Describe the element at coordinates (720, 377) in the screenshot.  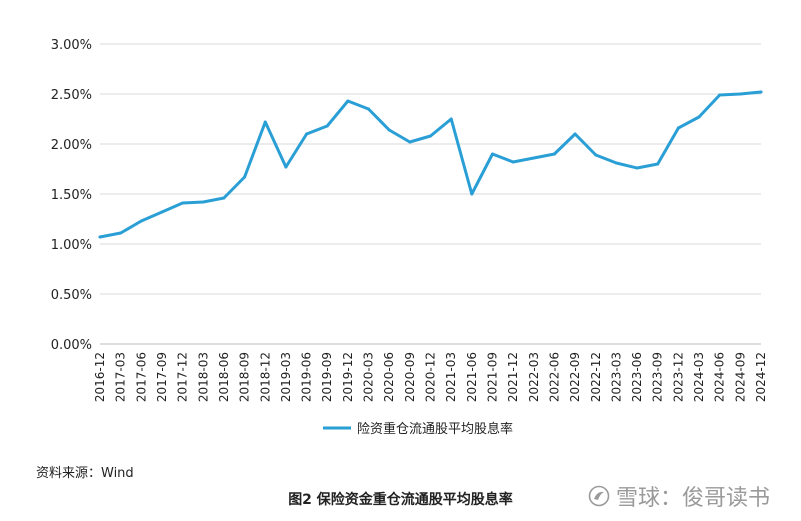
I see `x-tick-label: 2024-06` at that location.